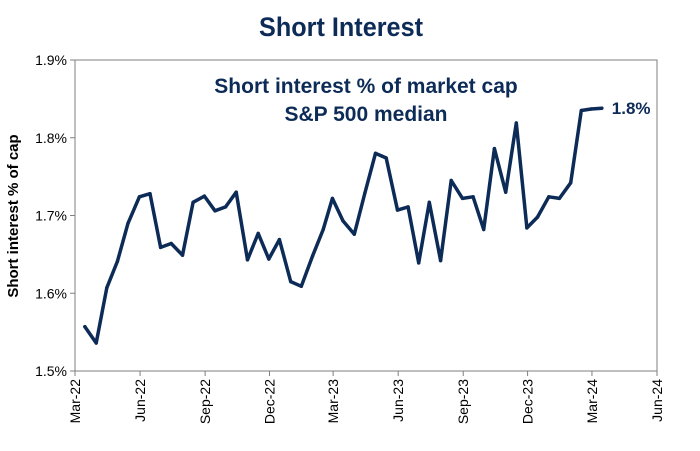  Describe the element at coordinates (365, 114) in the screenshot. I see `annotation-line-2: S&P 500 median` at that location.